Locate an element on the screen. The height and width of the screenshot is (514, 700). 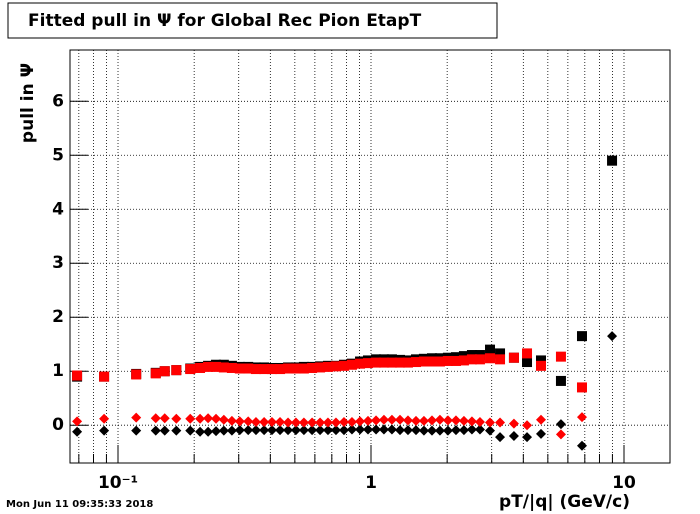
y-tick-label: 2 is located at coordinates (58, 317).